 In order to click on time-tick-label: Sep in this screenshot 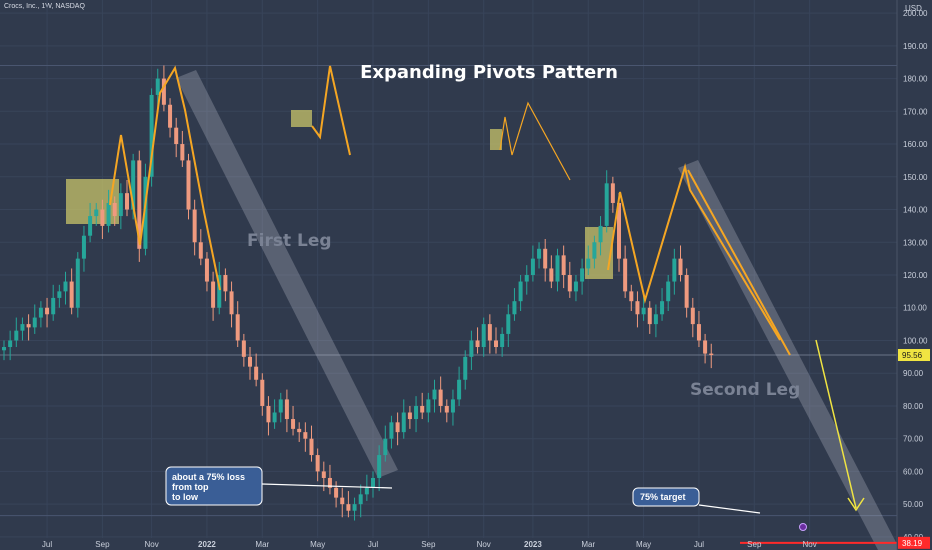, I will do `click(102, 544)`.